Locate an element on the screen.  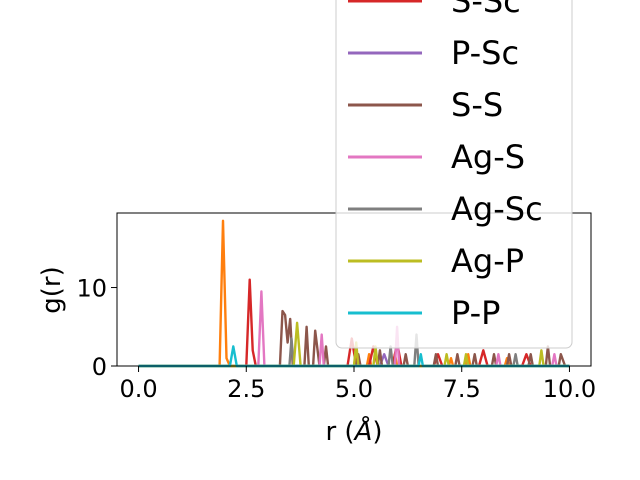
y-axis-label: g(r) is located at coordinates (52, 289).